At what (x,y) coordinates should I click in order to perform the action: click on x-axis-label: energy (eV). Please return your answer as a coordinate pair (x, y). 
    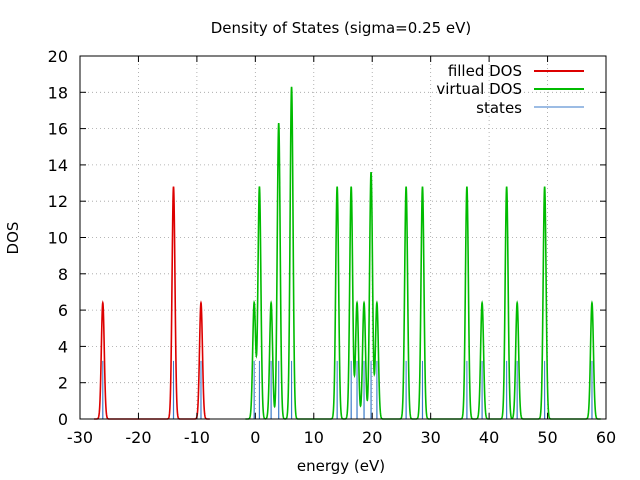
    Looking at the image, I should click on (341, 466).